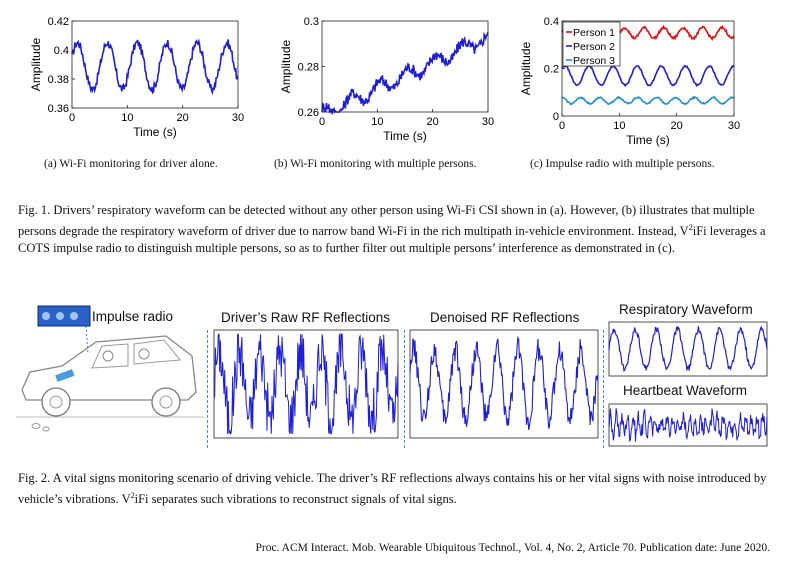  I want to click on y-tick-label: 0.3, so click(311, 22).